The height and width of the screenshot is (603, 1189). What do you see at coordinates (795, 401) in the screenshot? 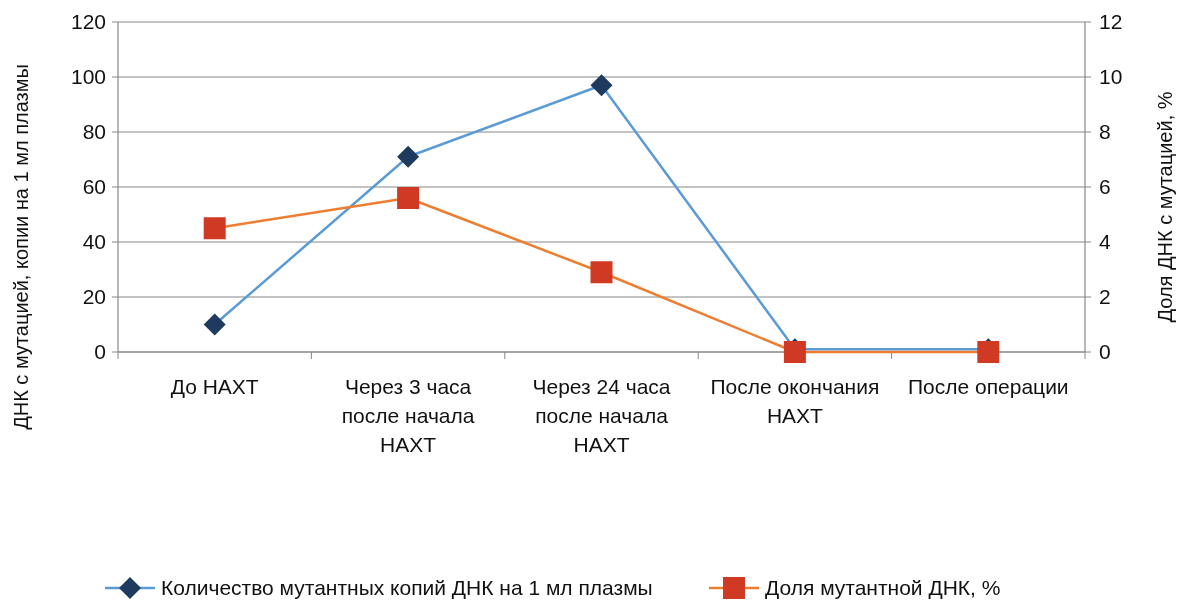
I see `x-tick-label: После окончания НАХТ` at bounding box center [795, 401].